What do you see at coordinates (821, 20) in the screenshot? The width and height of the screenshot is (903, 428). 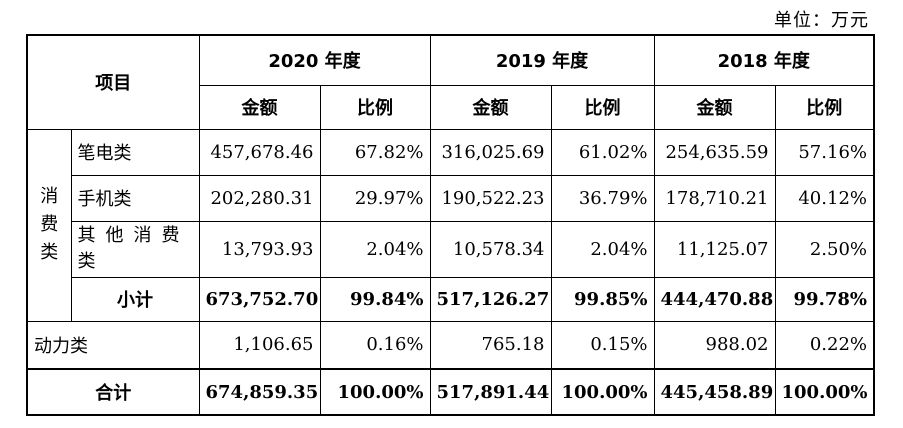 I see `unit-label: 单位：万元` at bounding box center [821, 20].